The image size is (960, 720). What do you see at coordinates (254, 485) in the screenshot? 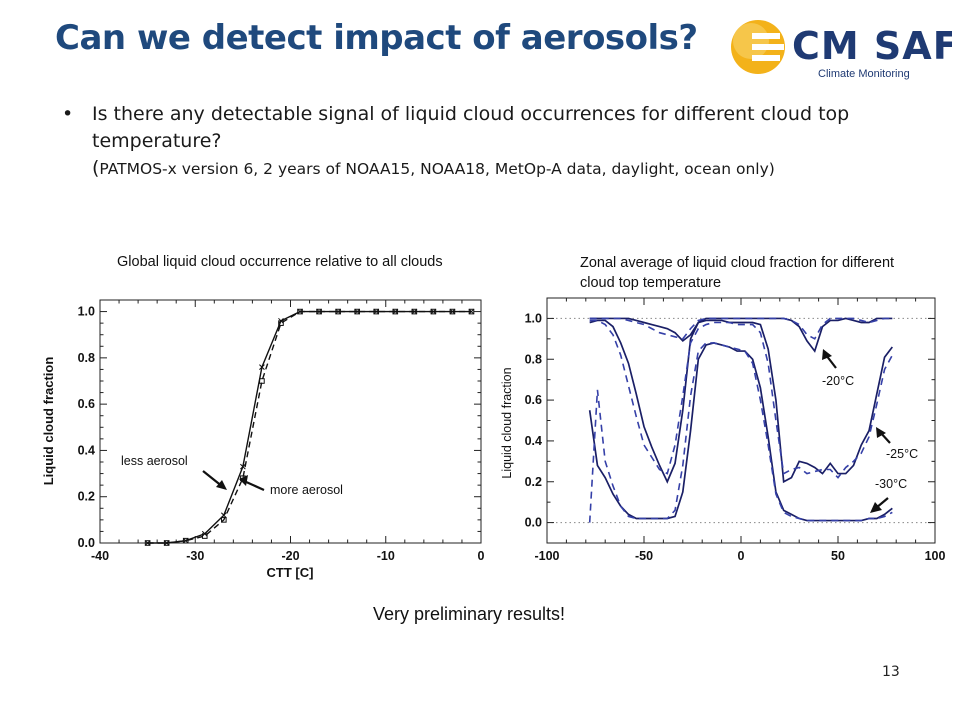
I see `arrow-more-aerosol` at bounding box center [254, 485].